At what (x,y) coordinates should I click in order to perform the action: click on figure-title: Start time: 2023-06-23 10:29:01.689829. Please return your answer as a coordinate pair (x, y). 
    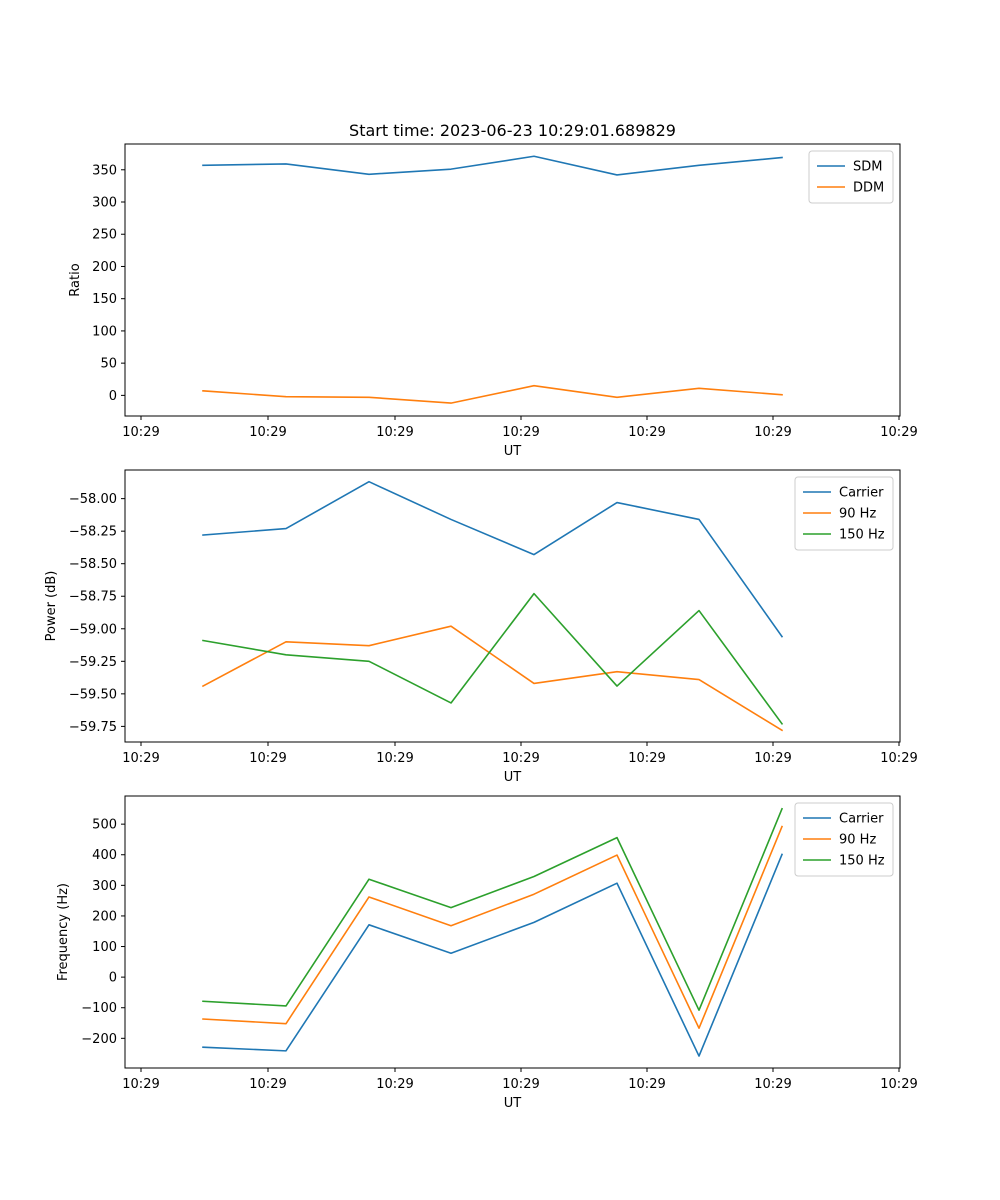
    Looking at the image, I should click on (512, 130).